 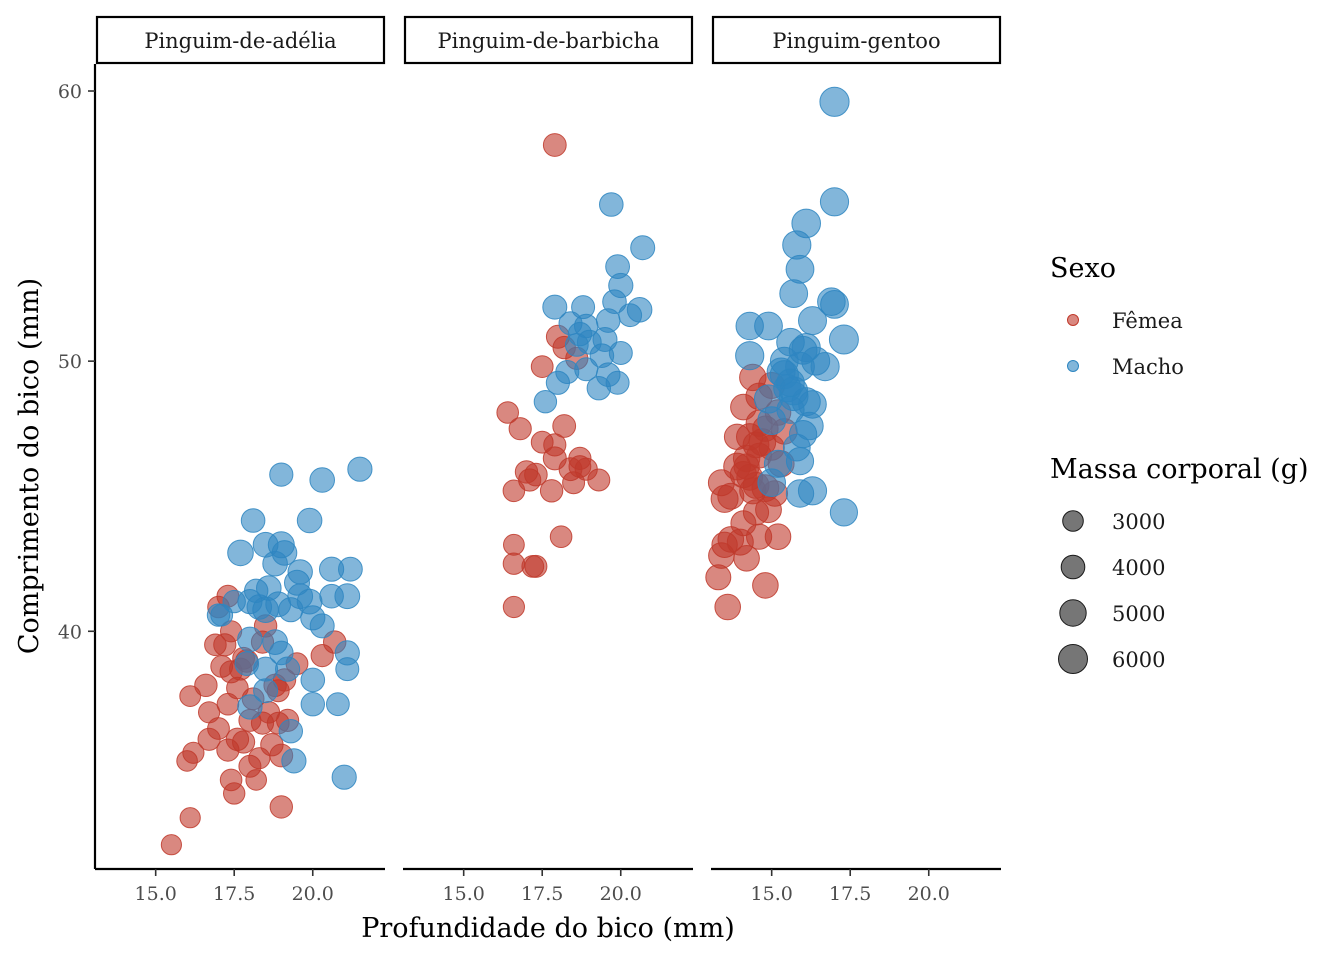 I want to click on size-legend-label: 5000, so click(x=1138, y=614).